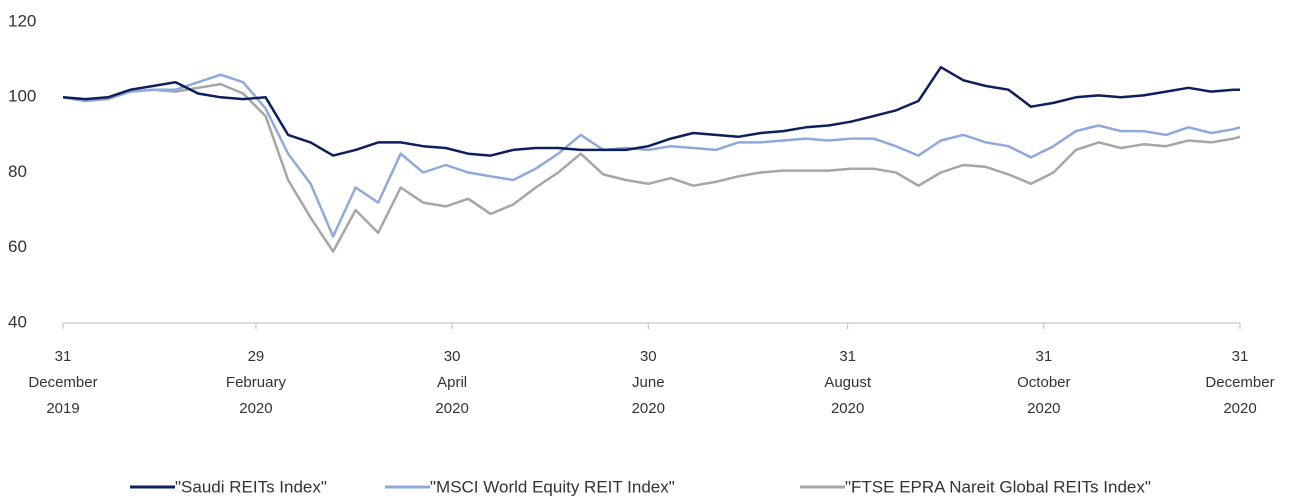  I want to click on y-tick-label: 100, so click(22, 96).